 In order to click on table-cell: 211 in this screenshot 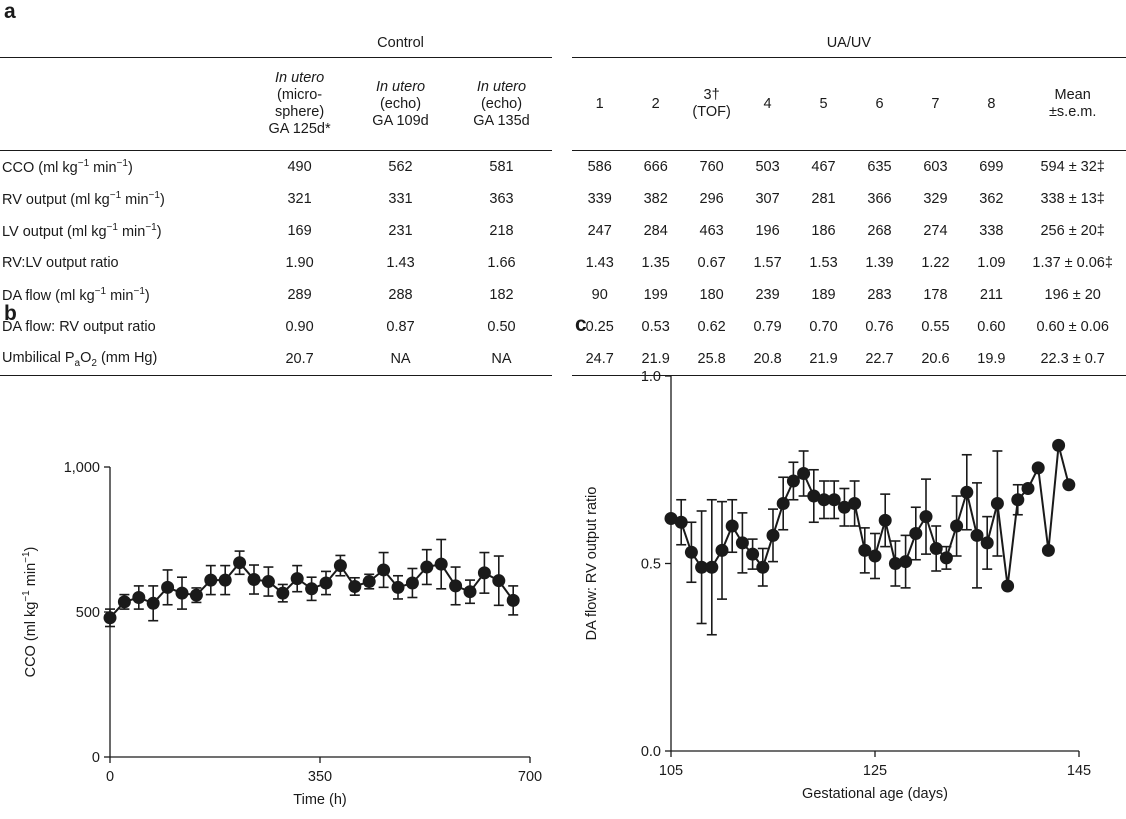, I will do `click(991, 295)`.